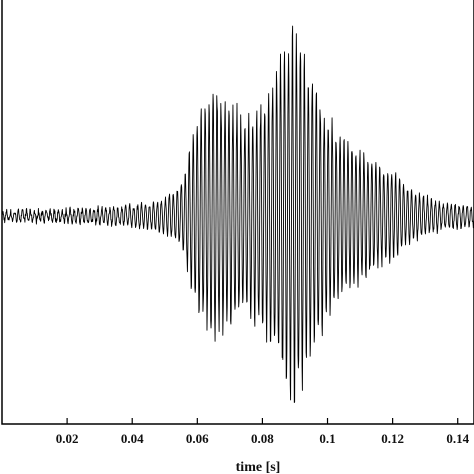 The image size is (474, 474). Describe the element at coordinates (392, 438) in the screenshot. I see `x-tick-label: 0.12` at that location.